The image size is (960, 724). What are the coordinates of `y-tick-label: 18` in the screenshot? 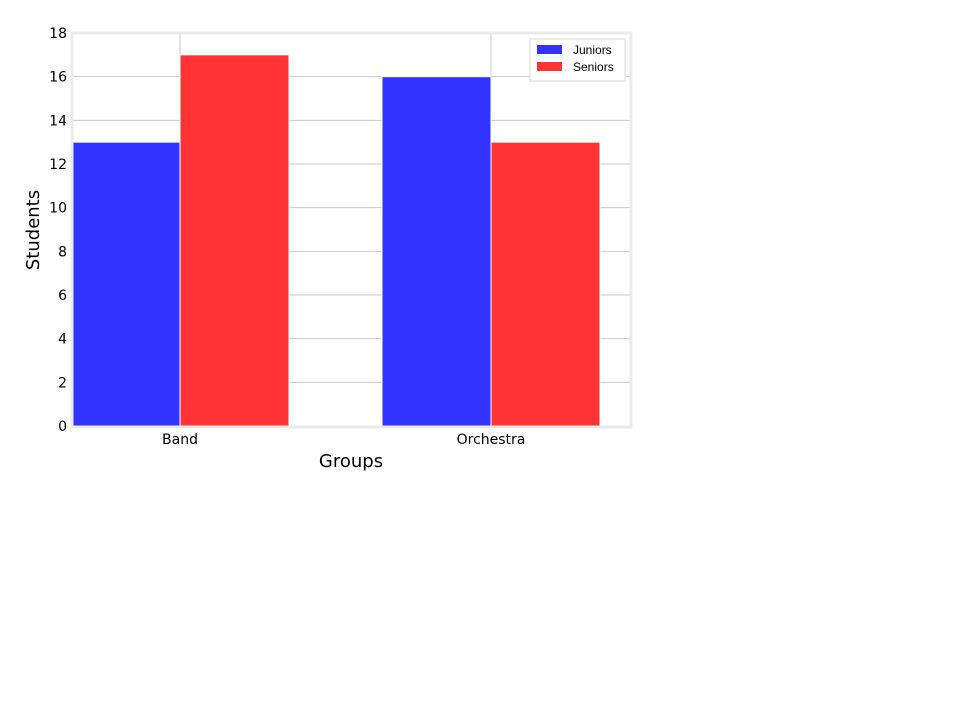 It's located at (58, 34).